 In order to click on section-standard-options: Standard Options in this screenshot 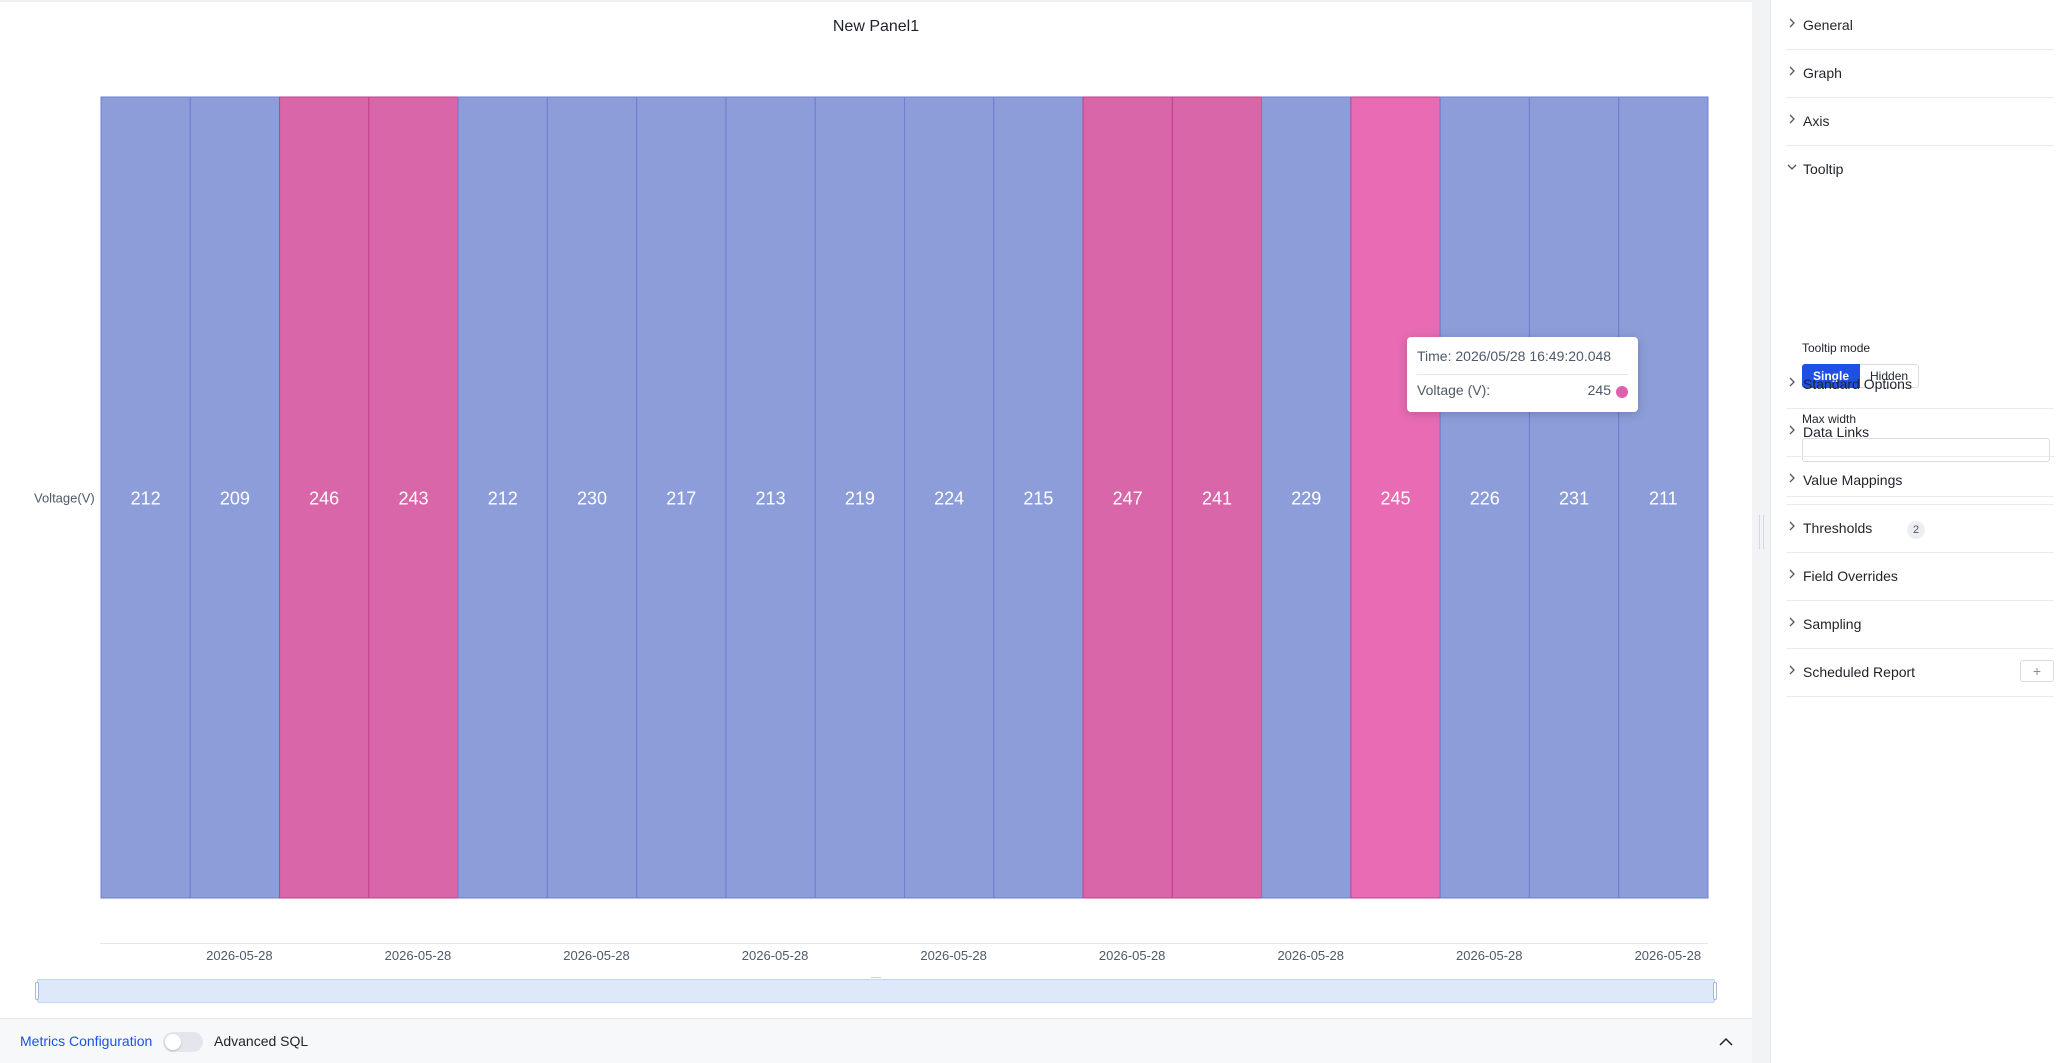, I will do `click(1920, 384)`.